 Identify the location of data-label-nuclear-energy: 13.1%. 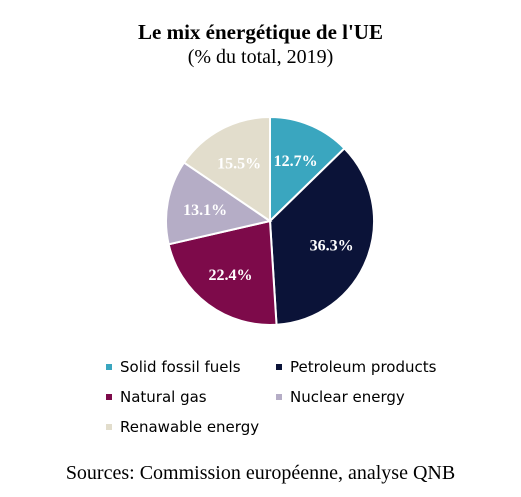
(205, 210).